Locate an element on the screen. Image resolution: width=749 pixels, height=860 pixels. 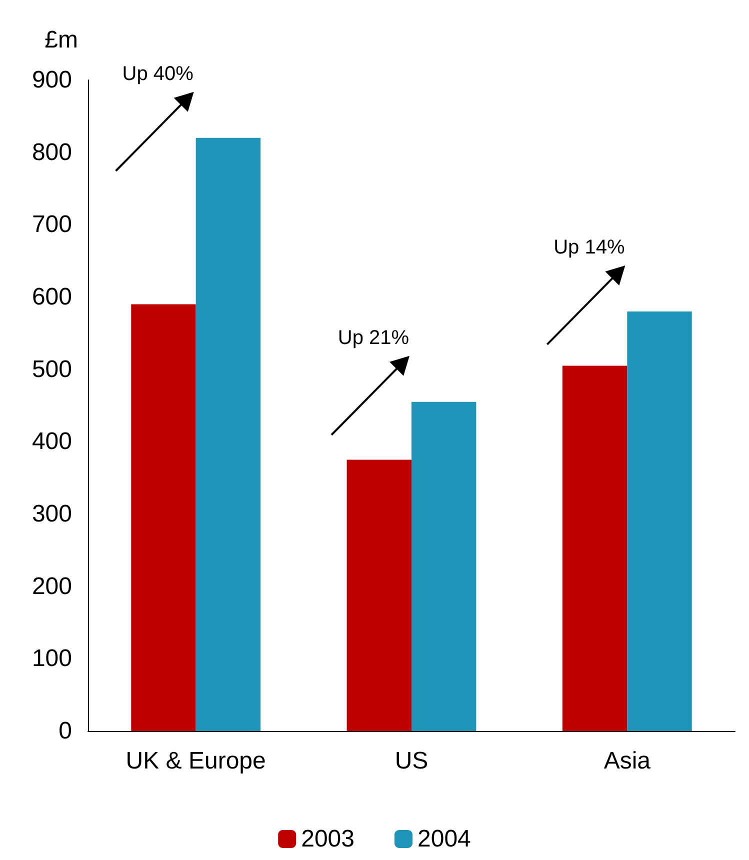
x-tick-label: US is located at coordinates (411, 761).